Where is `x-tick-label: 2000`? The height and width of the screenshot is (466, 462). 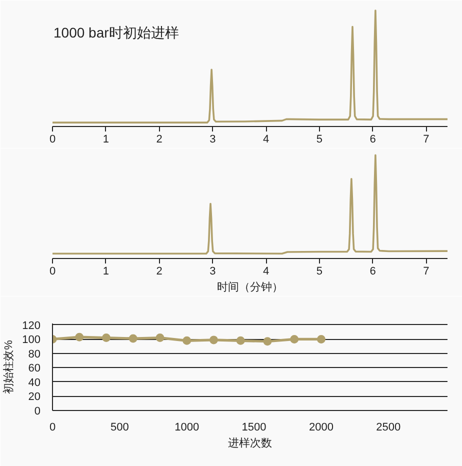 x-tick-label: 2000 is located at coordinates (321, 428).